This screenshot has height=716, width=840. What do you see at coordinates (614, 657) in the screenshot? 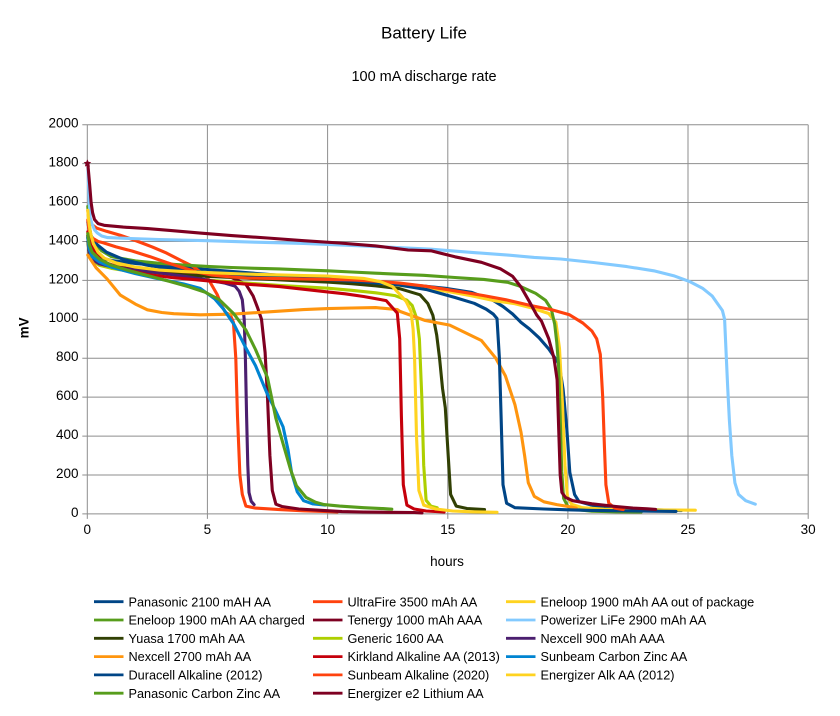
I see `svg-text: Sunbeam Carbon Zinc AA` at bounding box center [614, 657].